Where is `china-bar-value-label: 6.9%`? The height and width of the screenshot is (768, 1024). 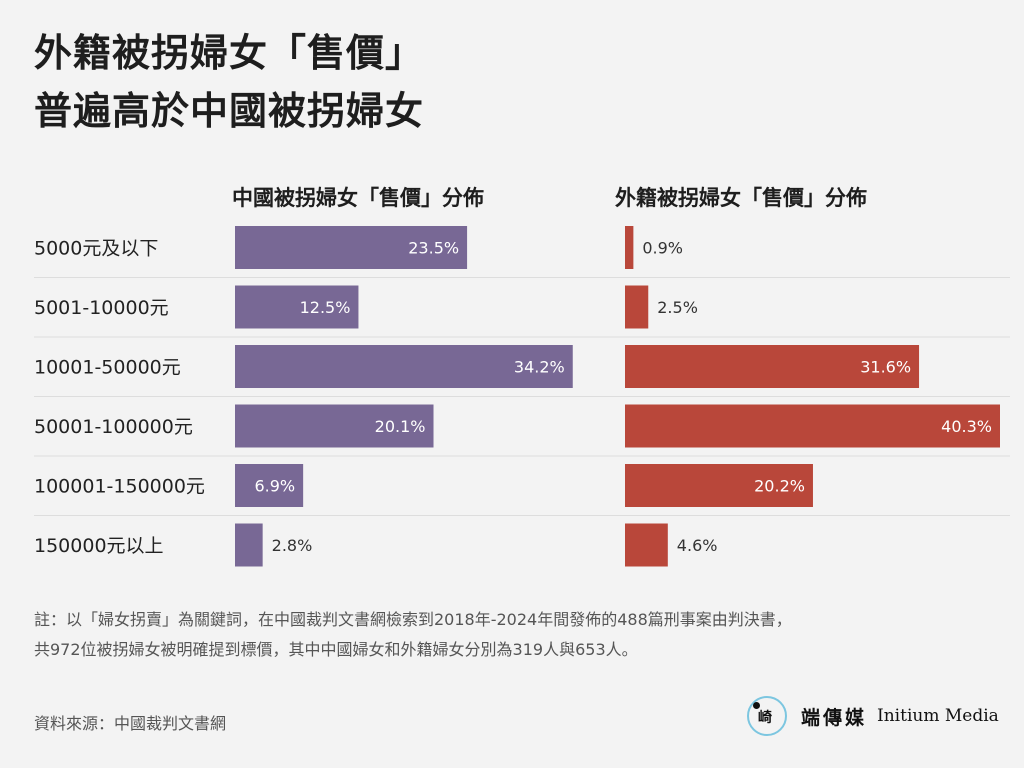 china-bar-value-label: 6.9% is located at coordinates (274, 486).